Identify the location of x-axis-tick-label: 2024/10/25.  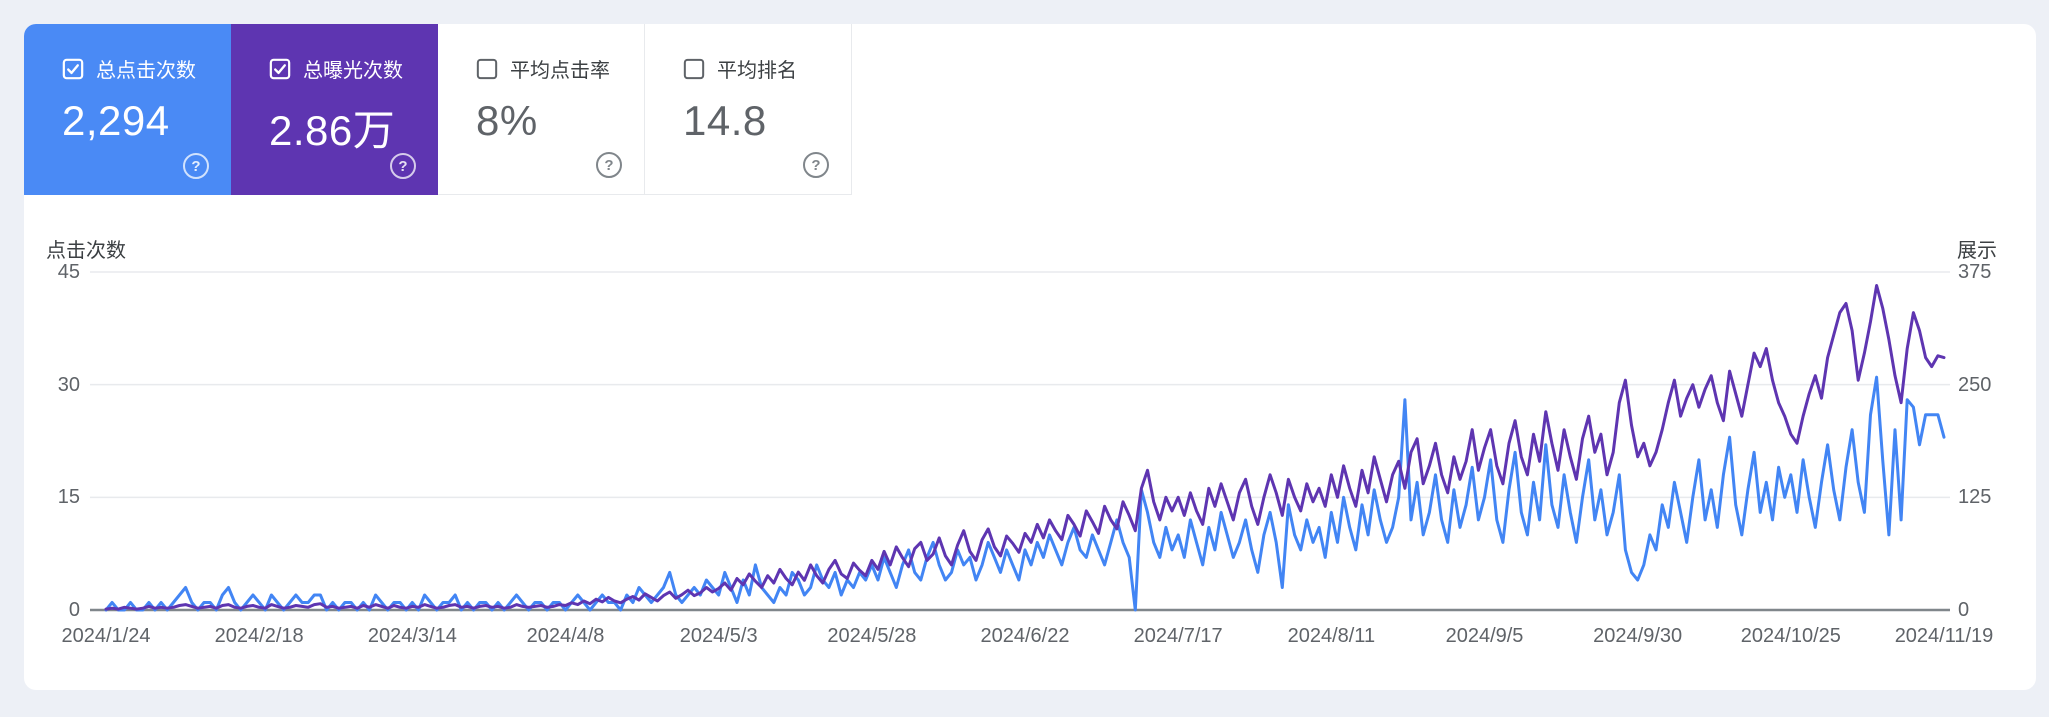
(1790, 636).